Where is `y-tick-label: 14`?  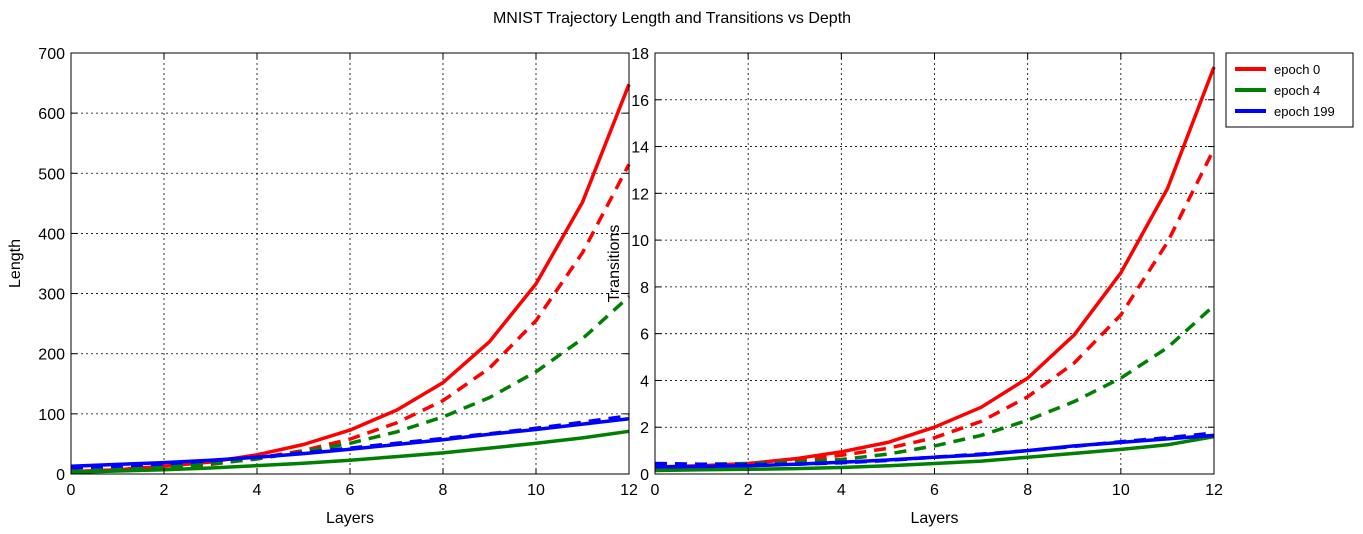
y-tick-label: 14 is located at coordinates (640, 148).